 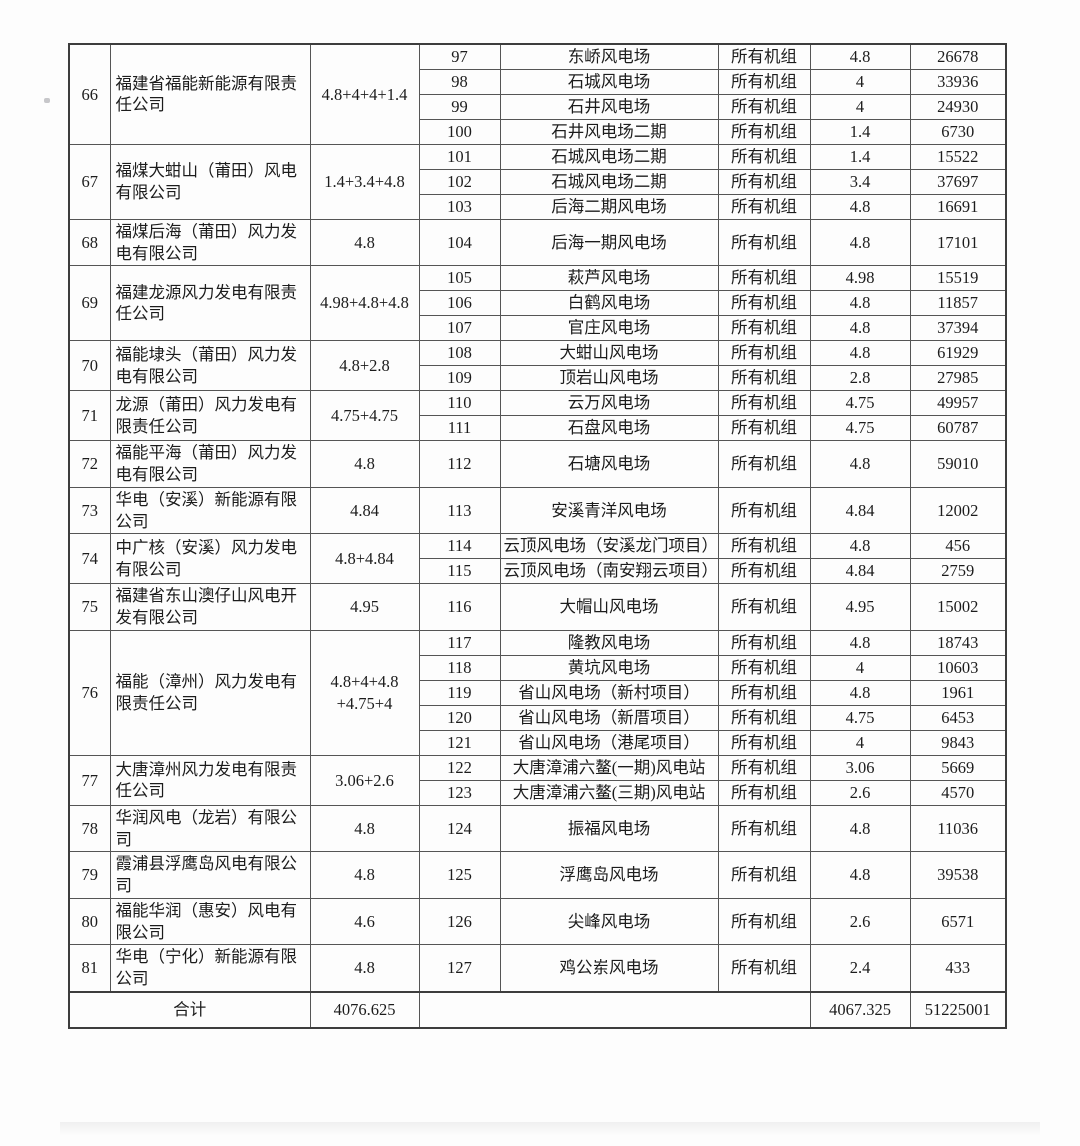 I want to click on farm-index-cell: 121, so click(x=459, y=742).